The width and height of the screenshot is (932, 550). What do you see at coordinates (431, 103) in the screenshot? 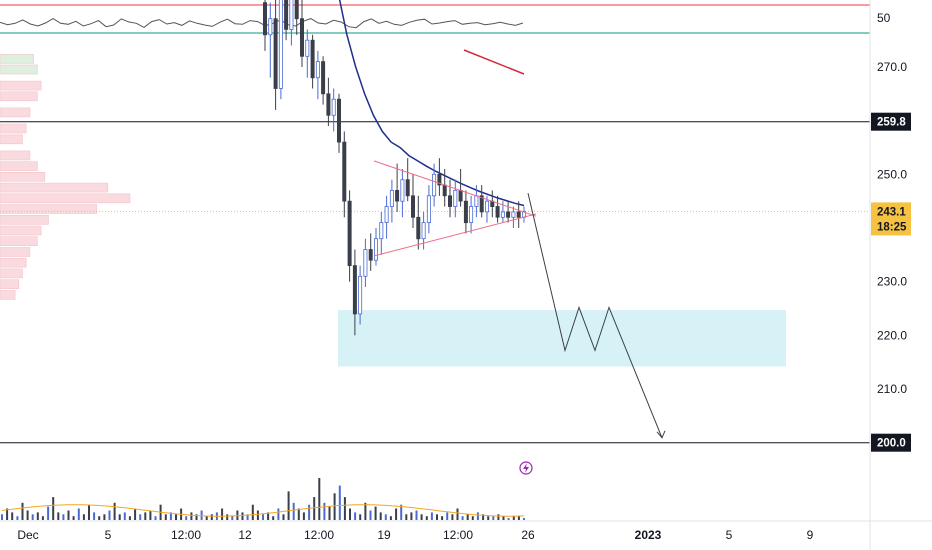
I see `moving-average-line` at bounding box center [431, 103].